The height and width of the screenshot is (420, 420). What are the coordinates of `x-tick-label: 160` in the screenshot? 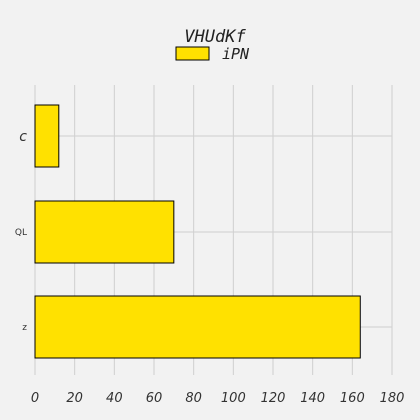 It's located at (352, 398).